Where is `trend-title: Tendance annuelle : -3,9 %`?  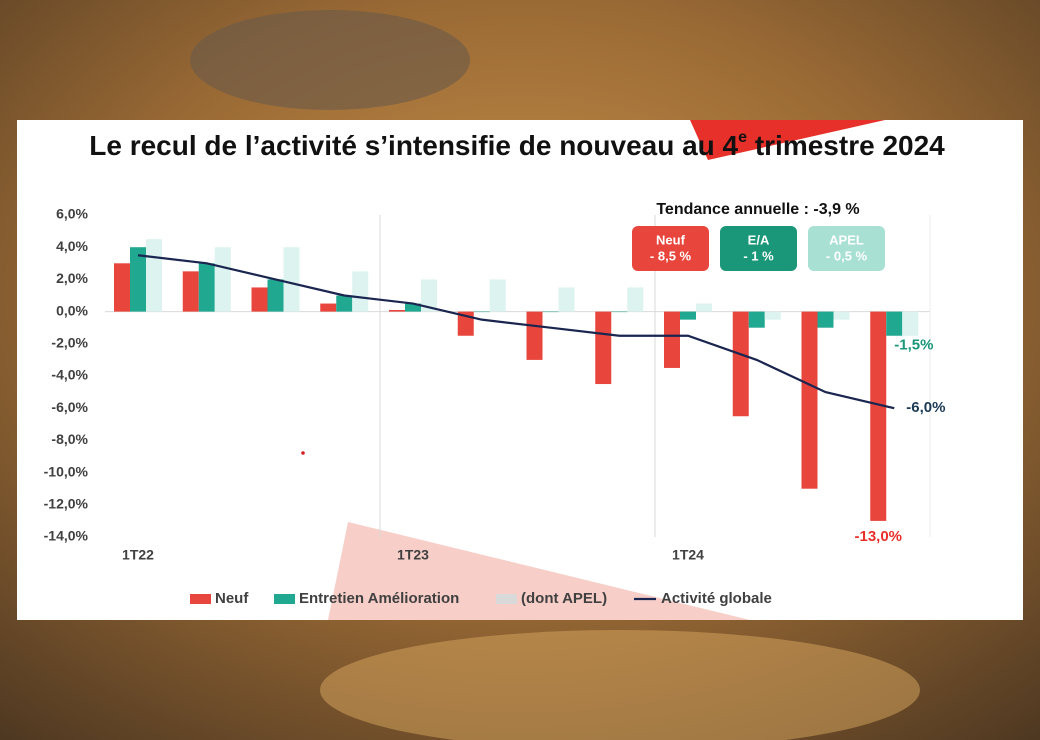 trend-title: Tendance annuelle : -3,9 % is located at coordinates (757, 209).